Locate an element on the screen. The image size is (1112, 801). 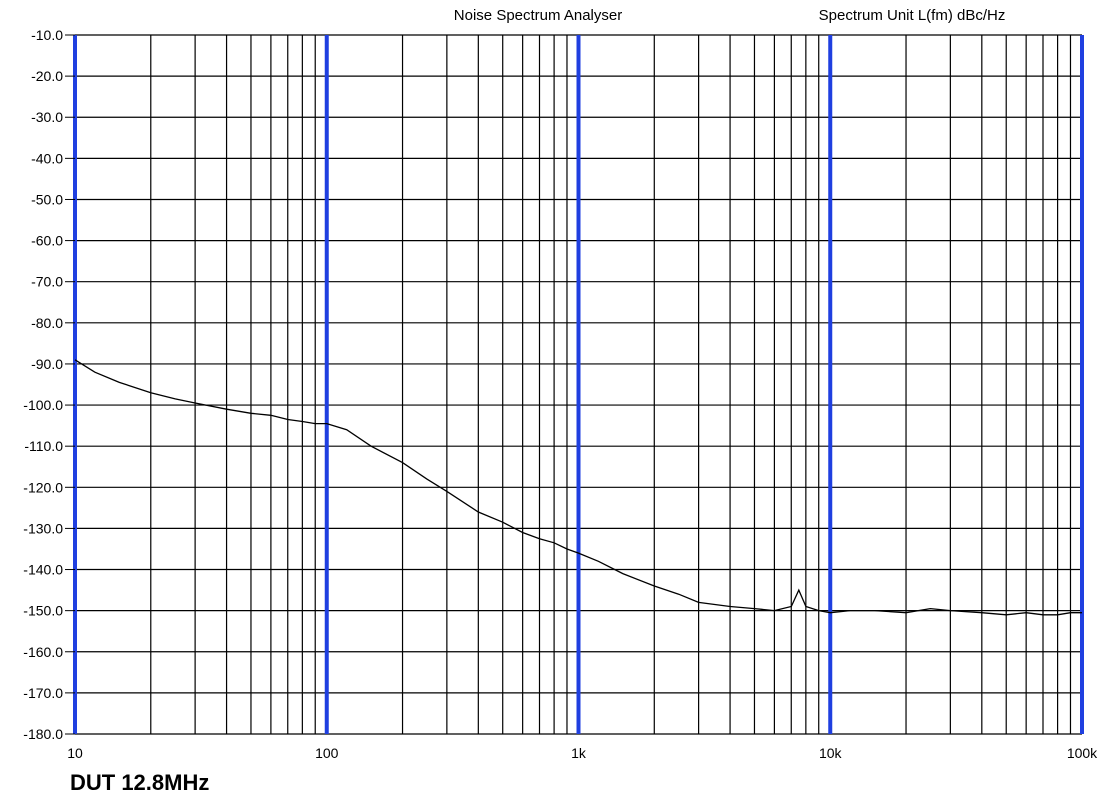
x-tick-label: 100k is located at coordinates (1082, 753).